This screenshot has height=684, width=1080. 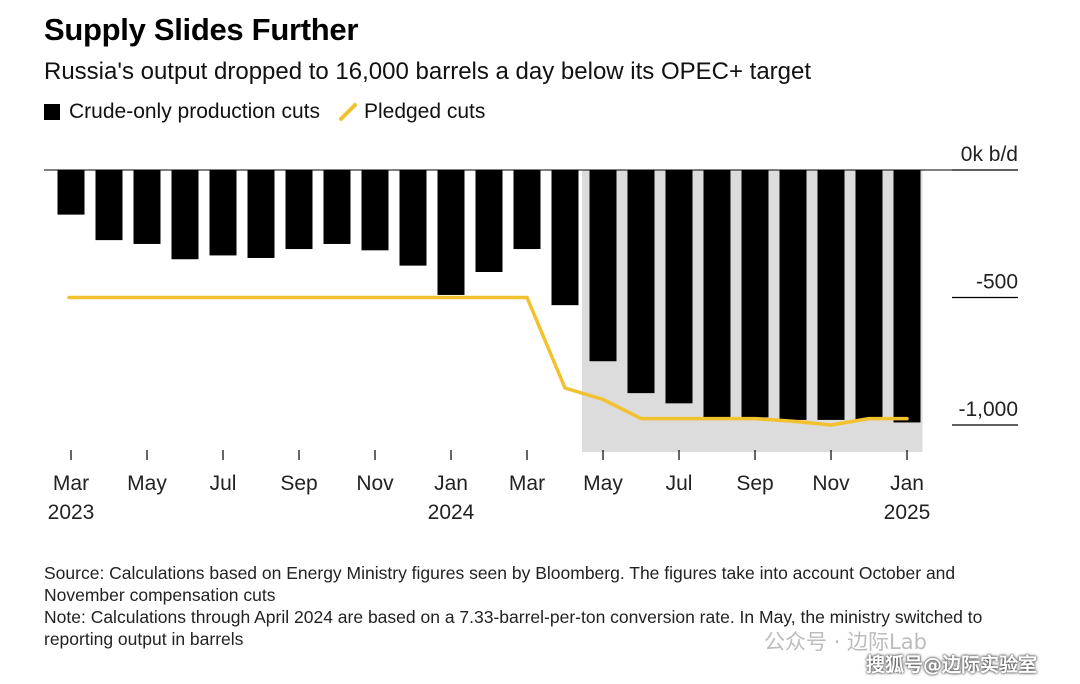 I want to click on legend-label-pledged-cuts: Pledged cuts, so click(x=424, y=111).